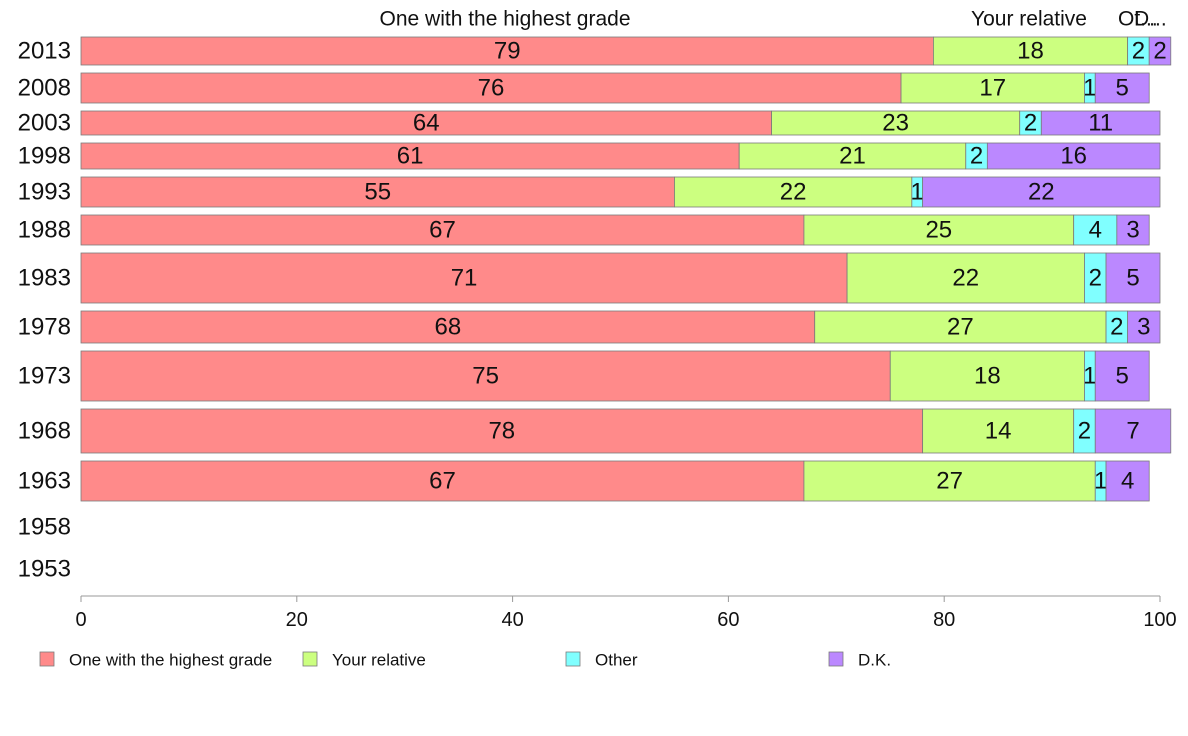 The image size is (1188, 736). What do you see at coordinates (895, 123) in the screenshot?
I see `data-label: 23` at bounding box center [895, 123].